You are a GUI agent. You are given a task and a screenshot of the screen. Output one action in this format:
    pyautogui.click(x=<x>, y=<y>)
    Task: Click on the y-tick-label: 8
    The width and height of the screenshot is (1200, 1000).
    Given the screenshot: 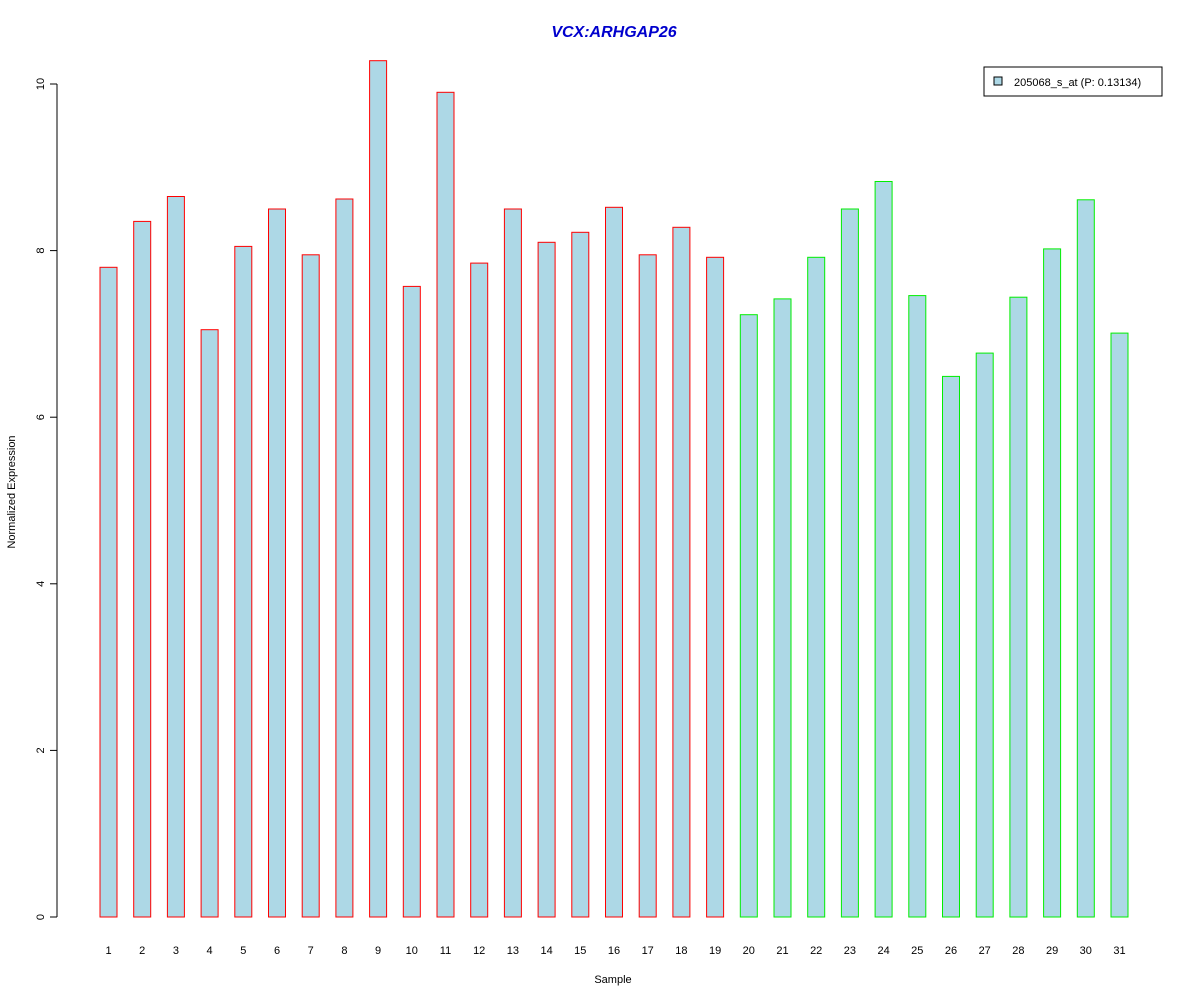 What is the action you would take?
    pyautogui.click(x=41, y=251)
    